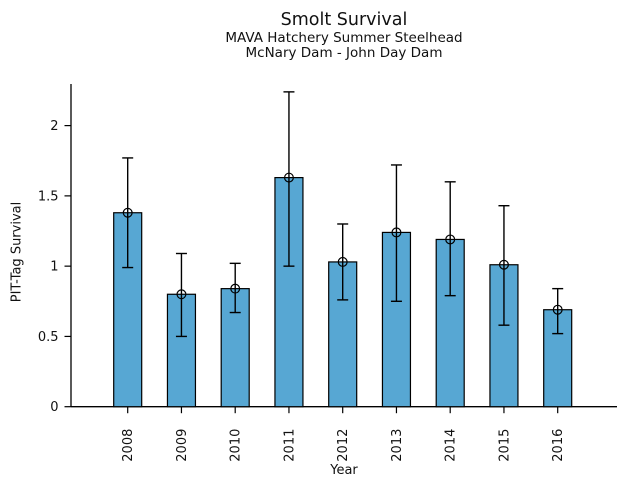 The image size is (640, 480). I want to click on x-tick-label-2014: 2014, so click(451, 445).